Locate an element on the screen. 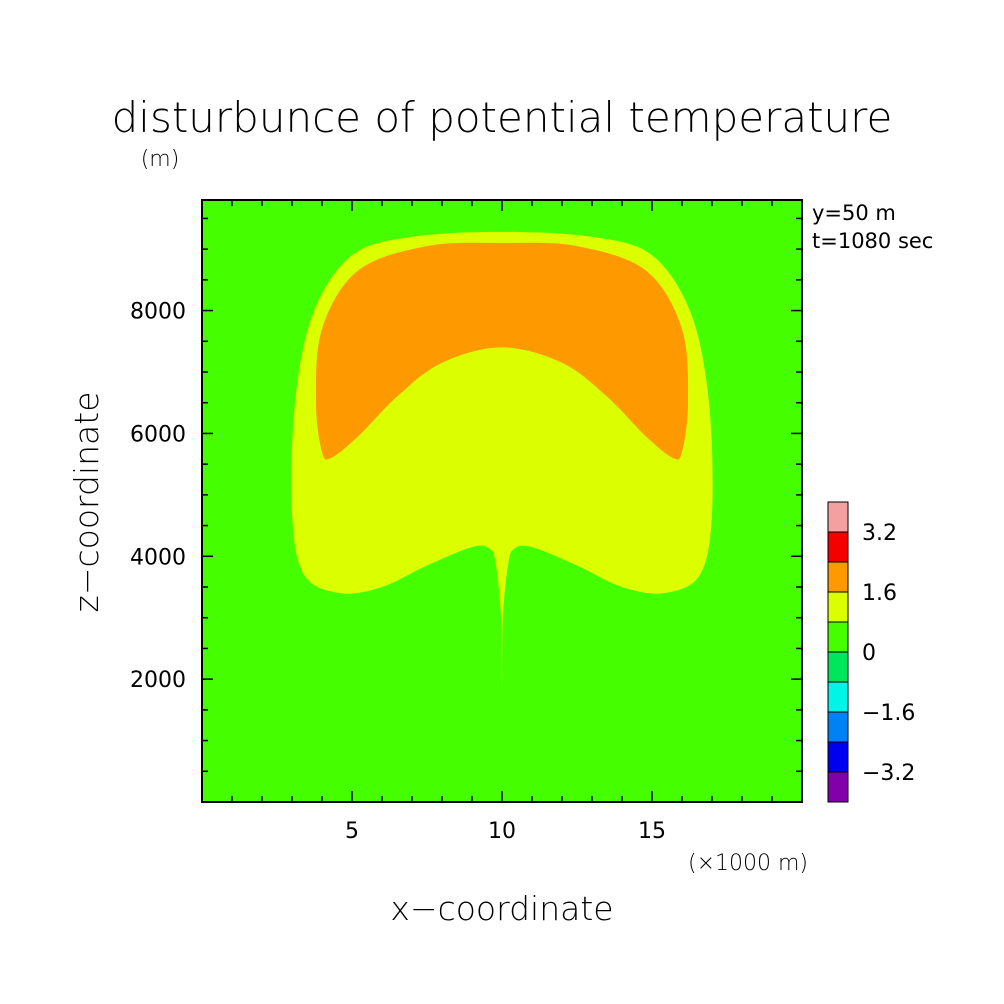 This screenshot has width=1004, height=1004. colorbar: 3.2 1.6 0 −1.6 −3.2 is located at coordinates (871, 652).